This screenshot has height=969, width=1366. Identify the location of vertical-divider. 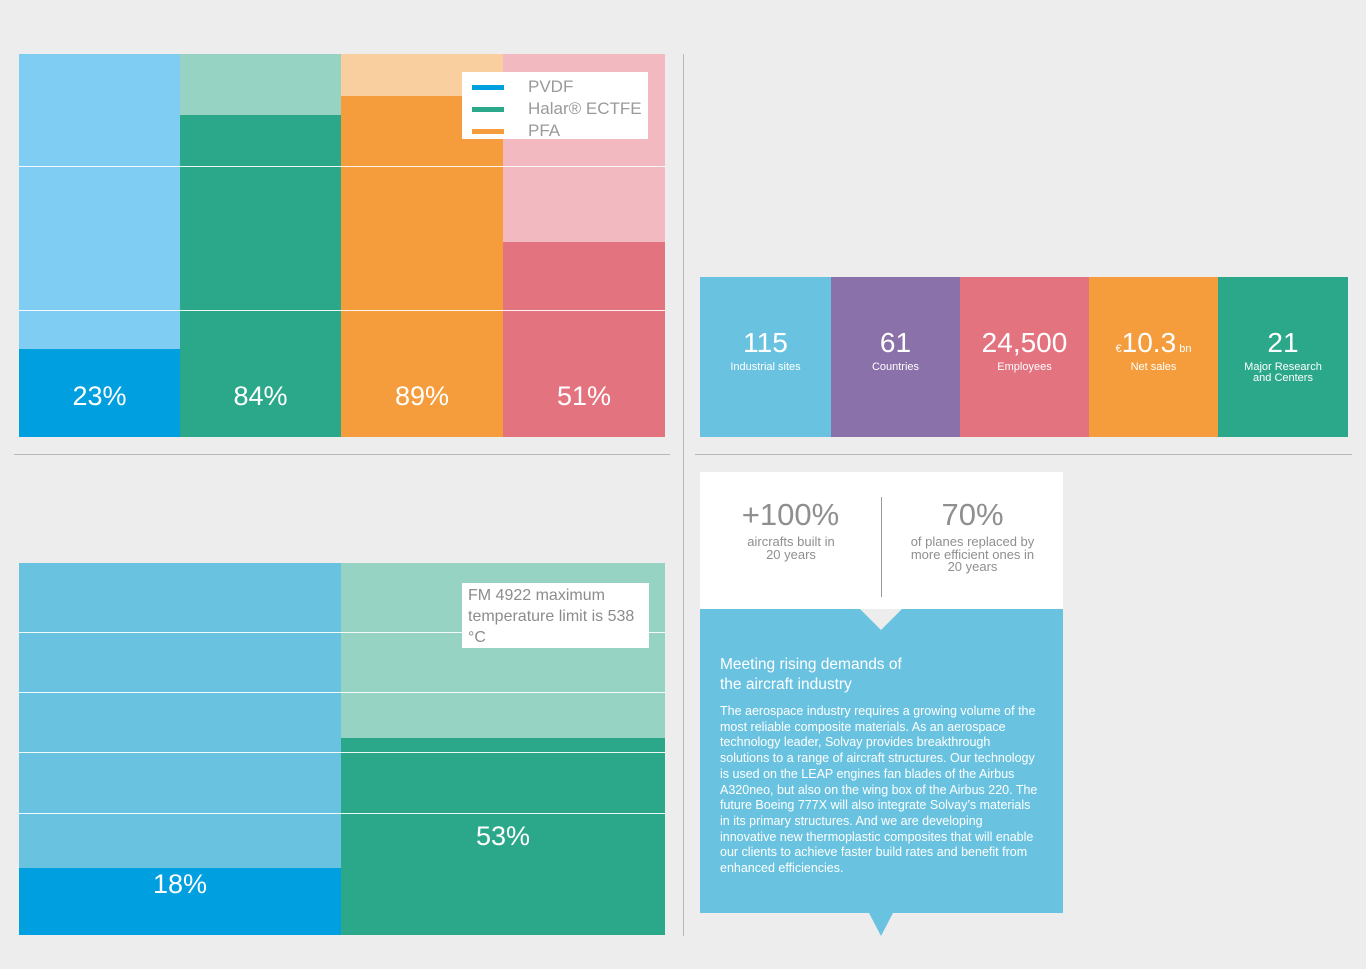
(683, 495).